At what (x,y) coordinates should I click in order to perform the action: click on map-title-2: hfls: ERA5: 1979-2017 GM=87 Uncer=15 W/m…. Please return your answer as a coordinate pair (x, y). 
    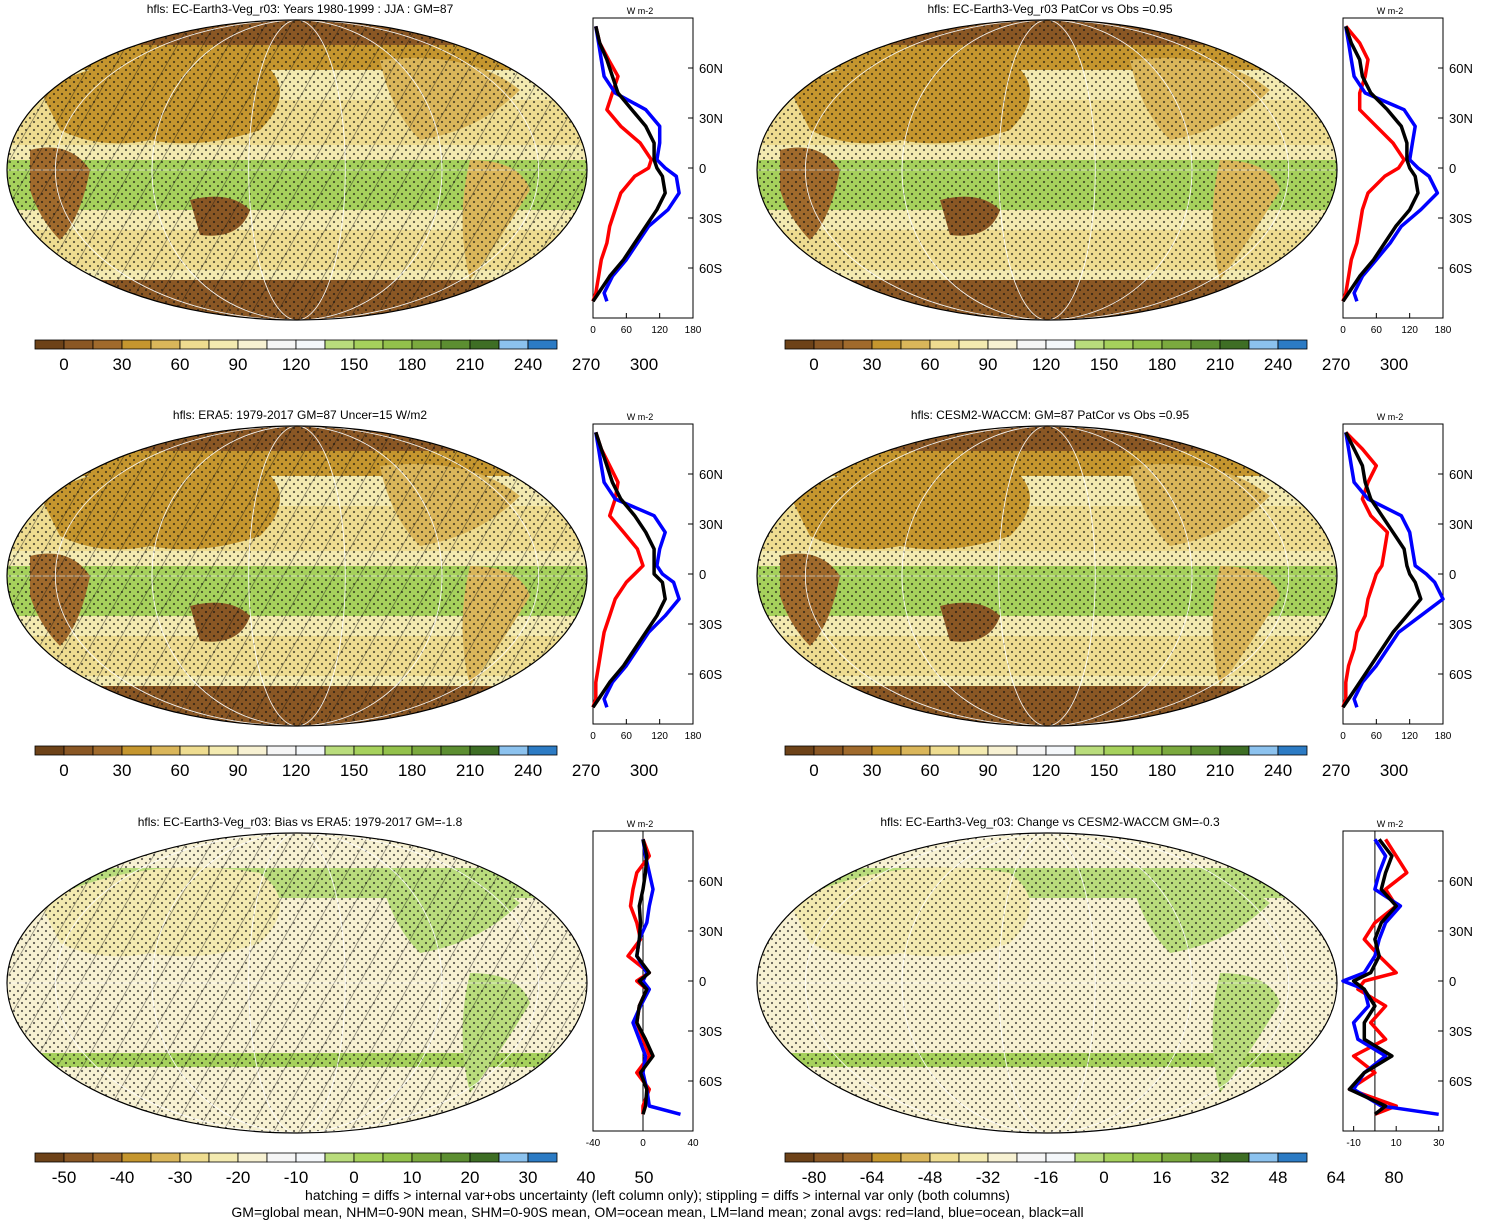
    Looking at the image, I should click on (300, 415).